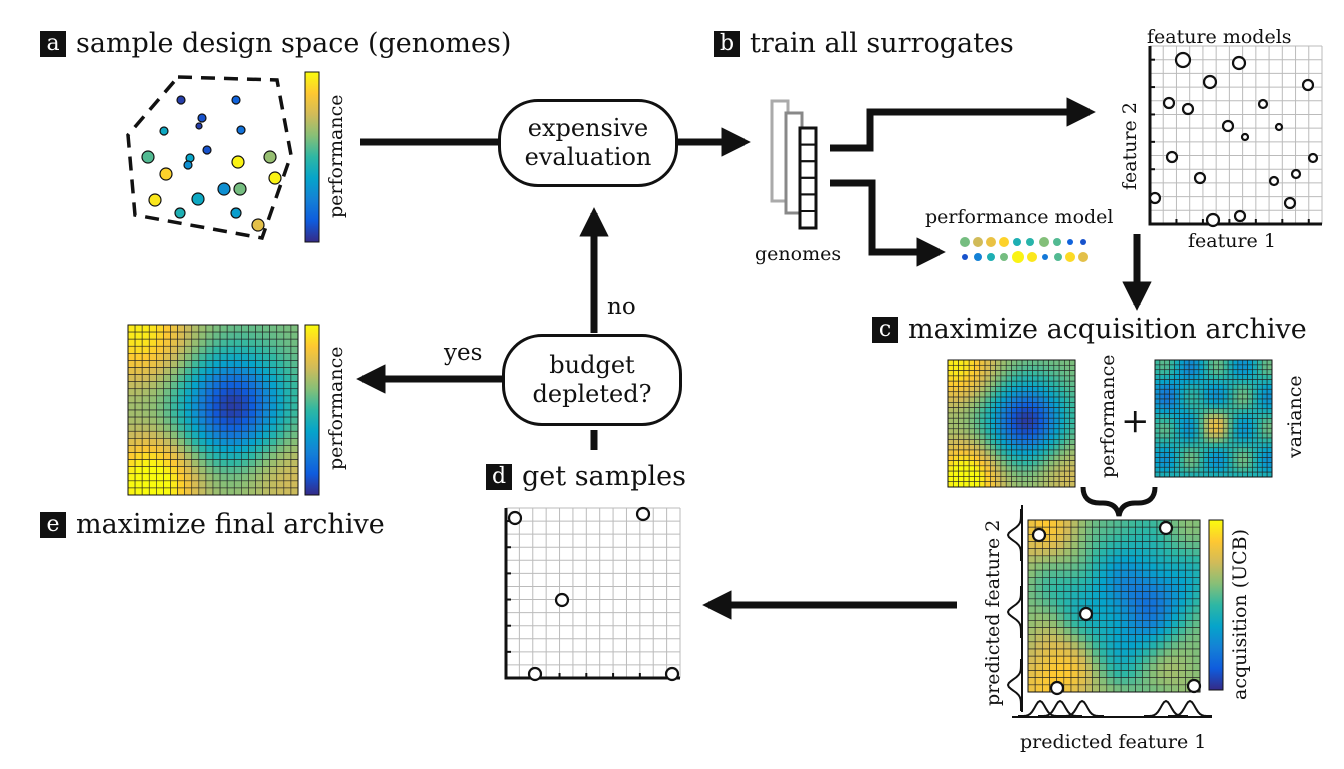  Describe the element at coordinates (727, 44) in the screenshot. I see `panel-b-letter: b` at that location.